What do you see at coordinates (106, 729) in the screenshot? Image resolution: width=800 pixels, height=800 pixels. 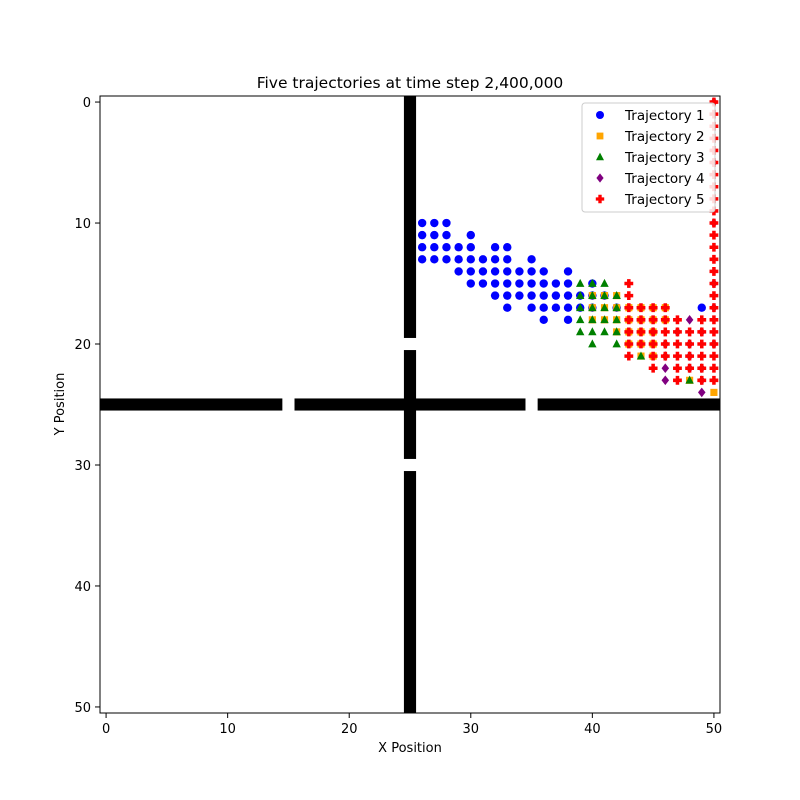 I see `x-tick-label: 0` at bounding box center [106, 729].